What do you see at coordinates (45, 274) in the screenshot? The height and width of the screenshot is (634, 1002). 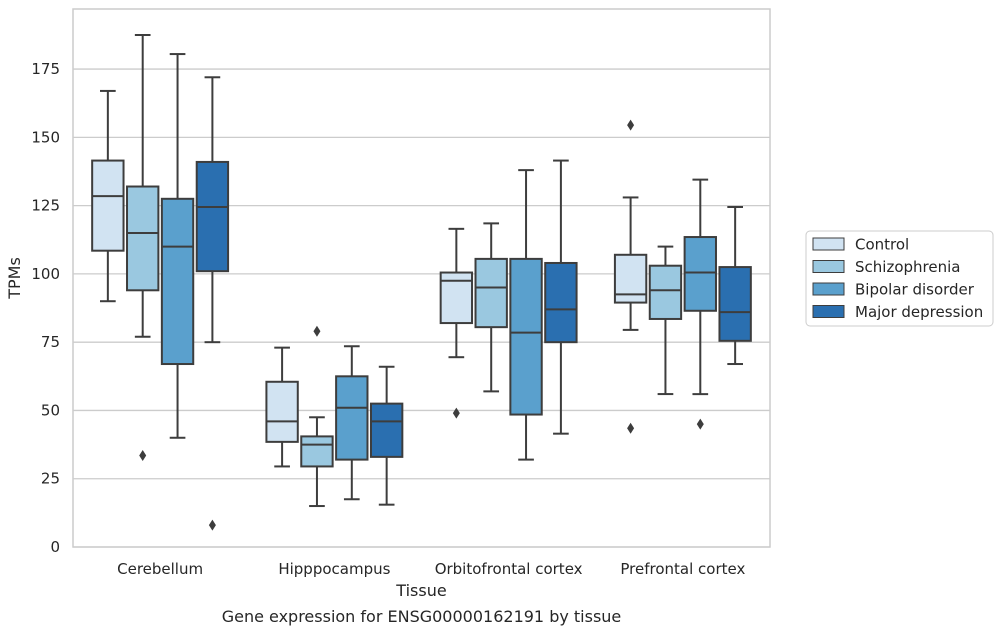 I see `y-tick-label-4: 100` at bounding box center [45, 274].